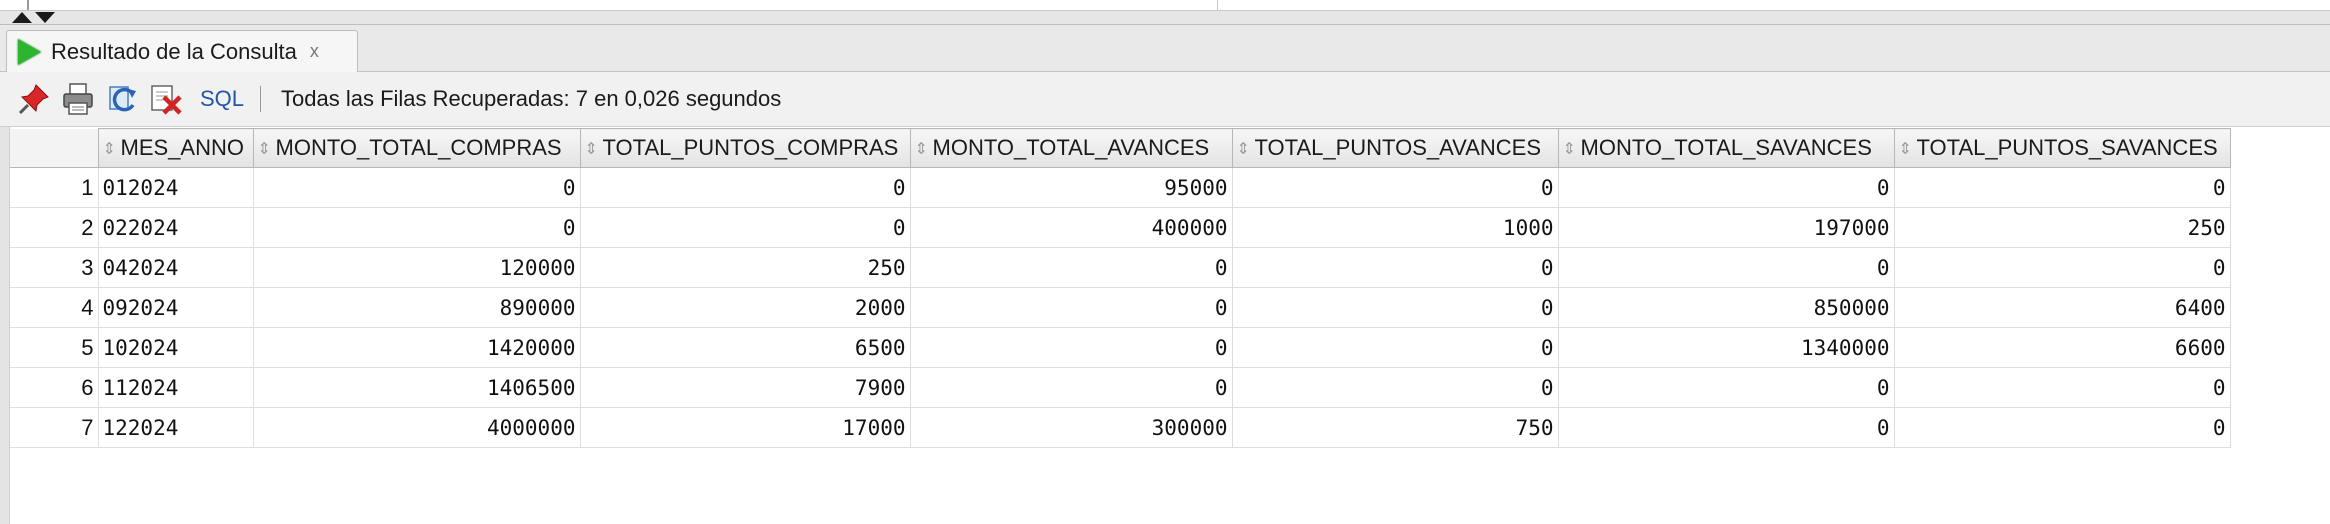  I want to click on table-cell: 95000, so click(1071, 187).